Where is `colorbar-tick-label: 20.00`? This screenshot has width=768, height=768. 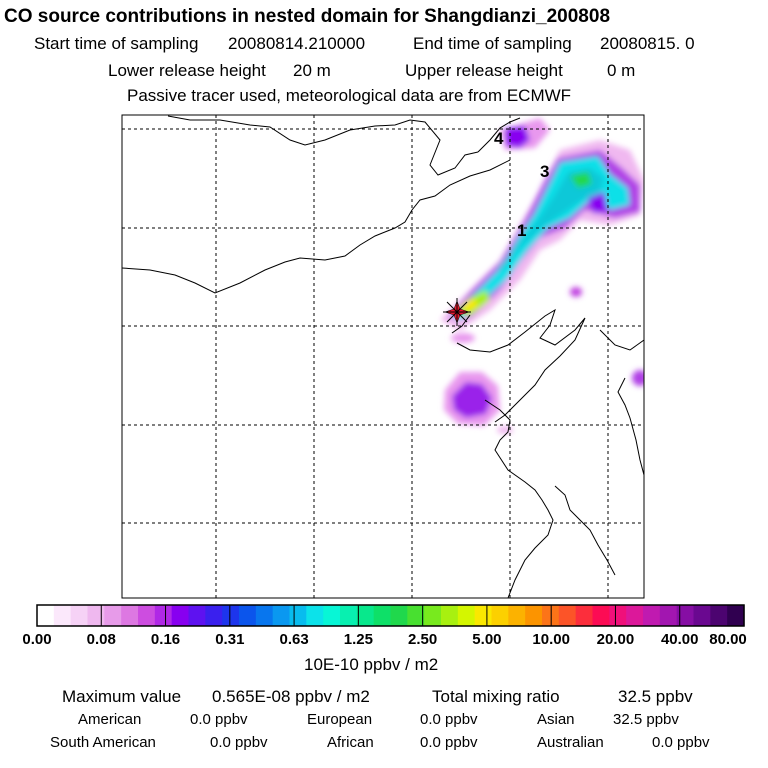 colorbar-tick-label: 20.00 is located at coordinates (615, 639).